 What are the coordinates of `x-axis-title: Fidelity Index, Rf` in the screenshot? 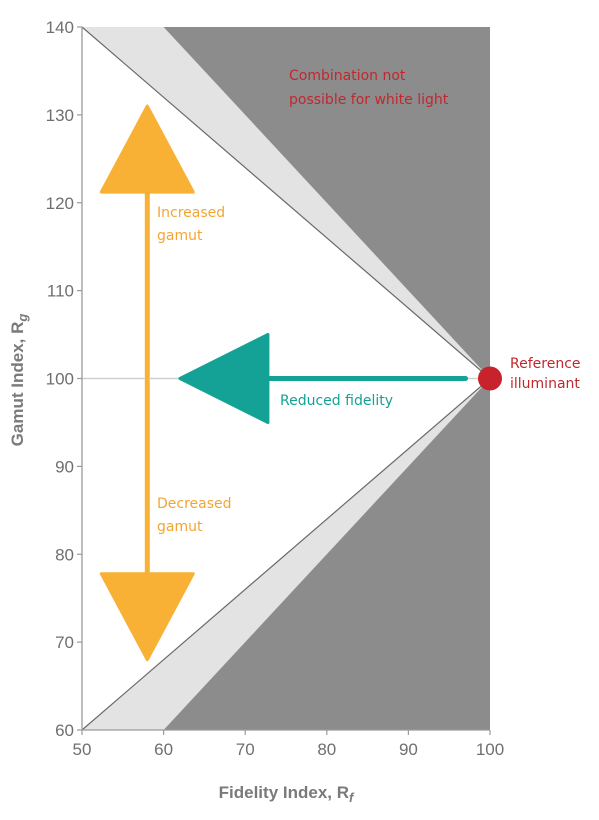 It's located at (287, 794).